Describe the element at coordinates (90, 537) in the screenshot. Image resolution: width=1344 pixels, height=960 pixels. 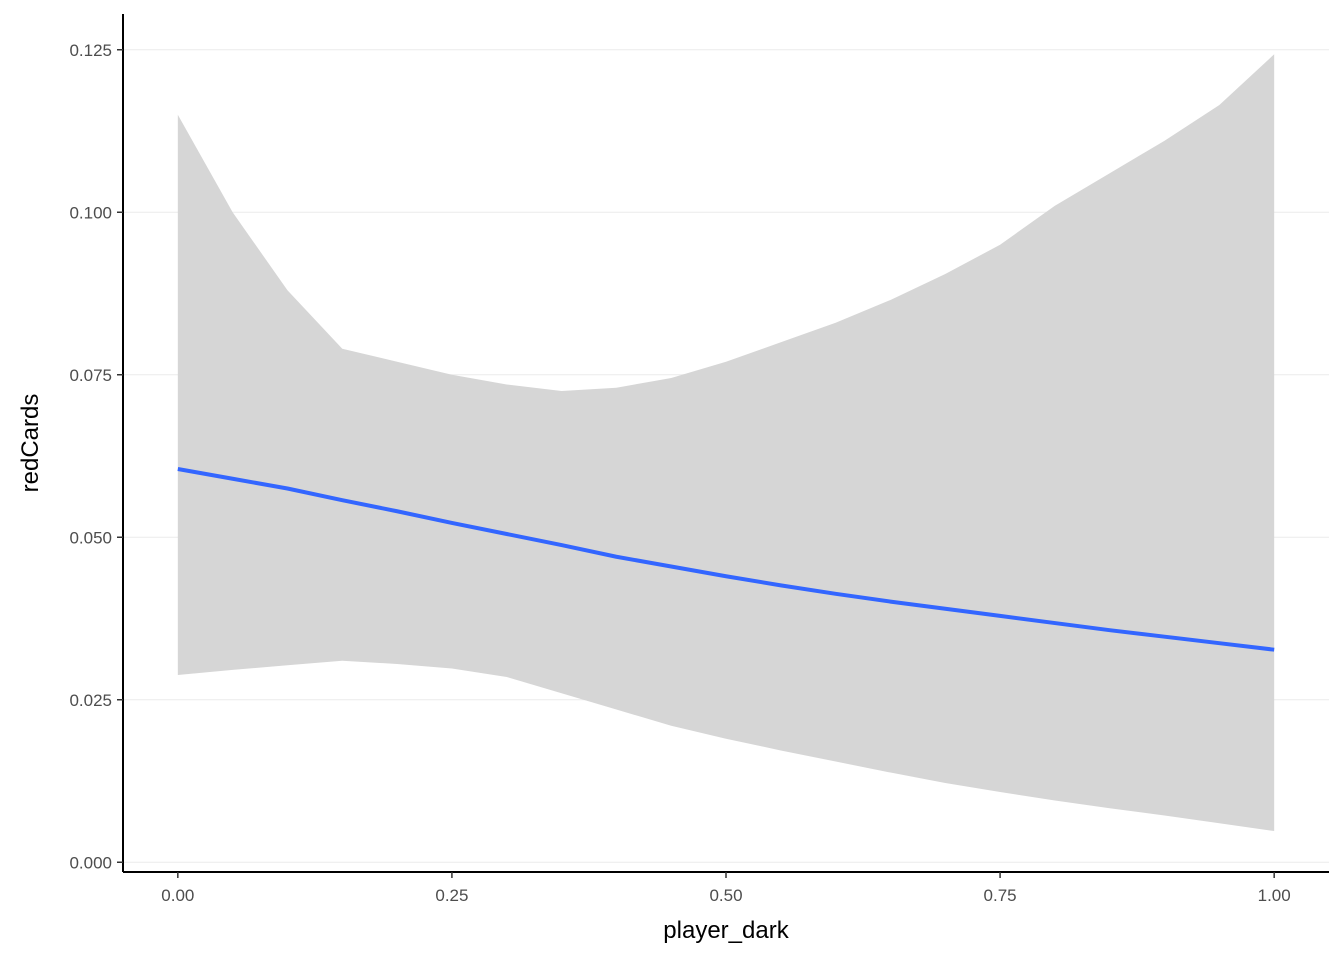
I see `y-tick-label: 0.050` at that location.